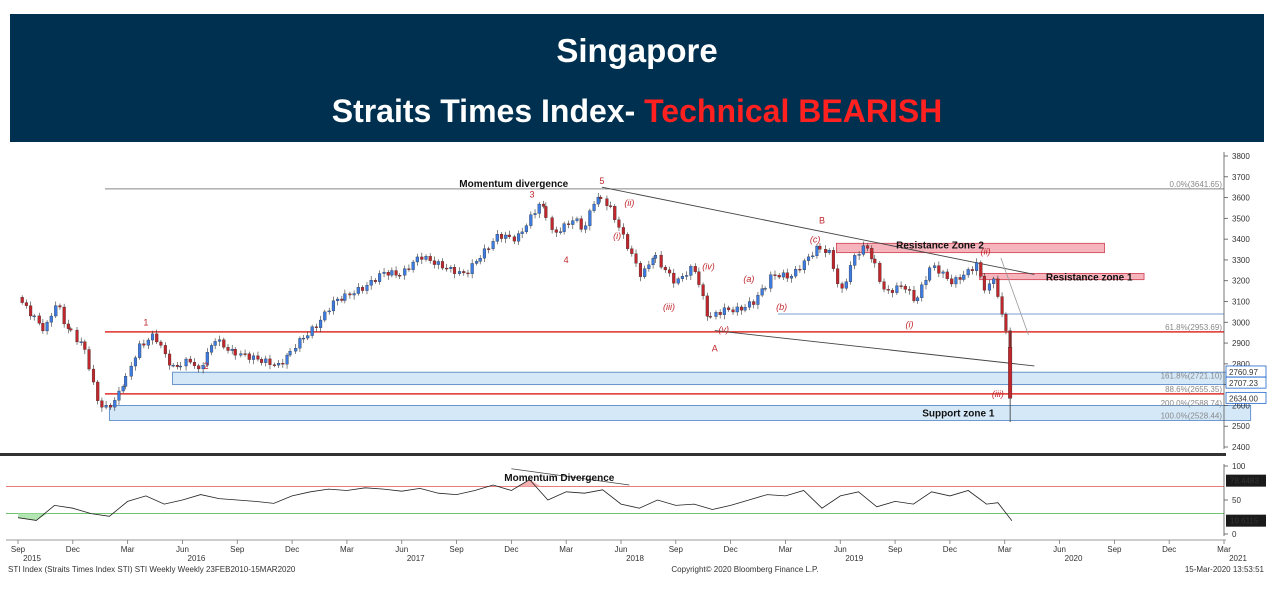 This screenshot has height=592, width=1274. Describe the element at coordinates (1005, 549) in the screenshot. I see `x-tick-label-18: Mar` at that location.